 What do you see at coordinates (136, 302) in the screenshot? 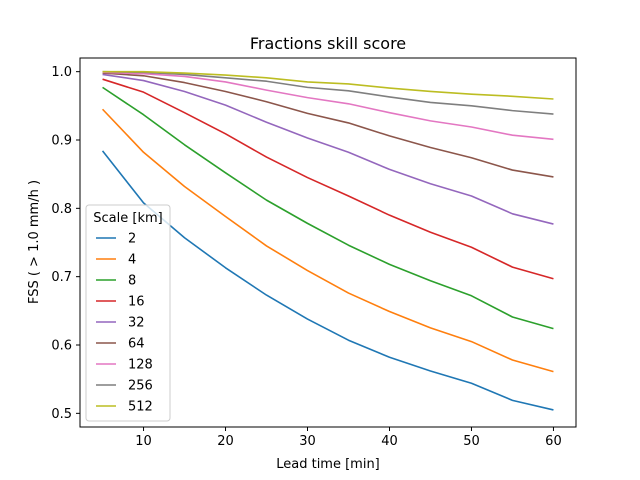
I see `legend-label-16: 16` at bounding box center [136, 302].